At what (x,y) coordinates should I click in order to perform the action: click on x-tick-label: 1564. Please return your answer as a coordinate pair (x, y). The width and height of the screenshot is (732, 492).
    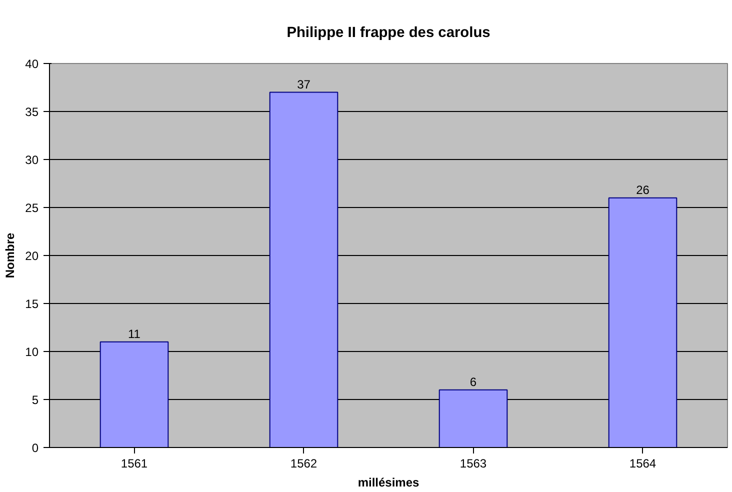
    Looking at the image, I should click on (642, 463).